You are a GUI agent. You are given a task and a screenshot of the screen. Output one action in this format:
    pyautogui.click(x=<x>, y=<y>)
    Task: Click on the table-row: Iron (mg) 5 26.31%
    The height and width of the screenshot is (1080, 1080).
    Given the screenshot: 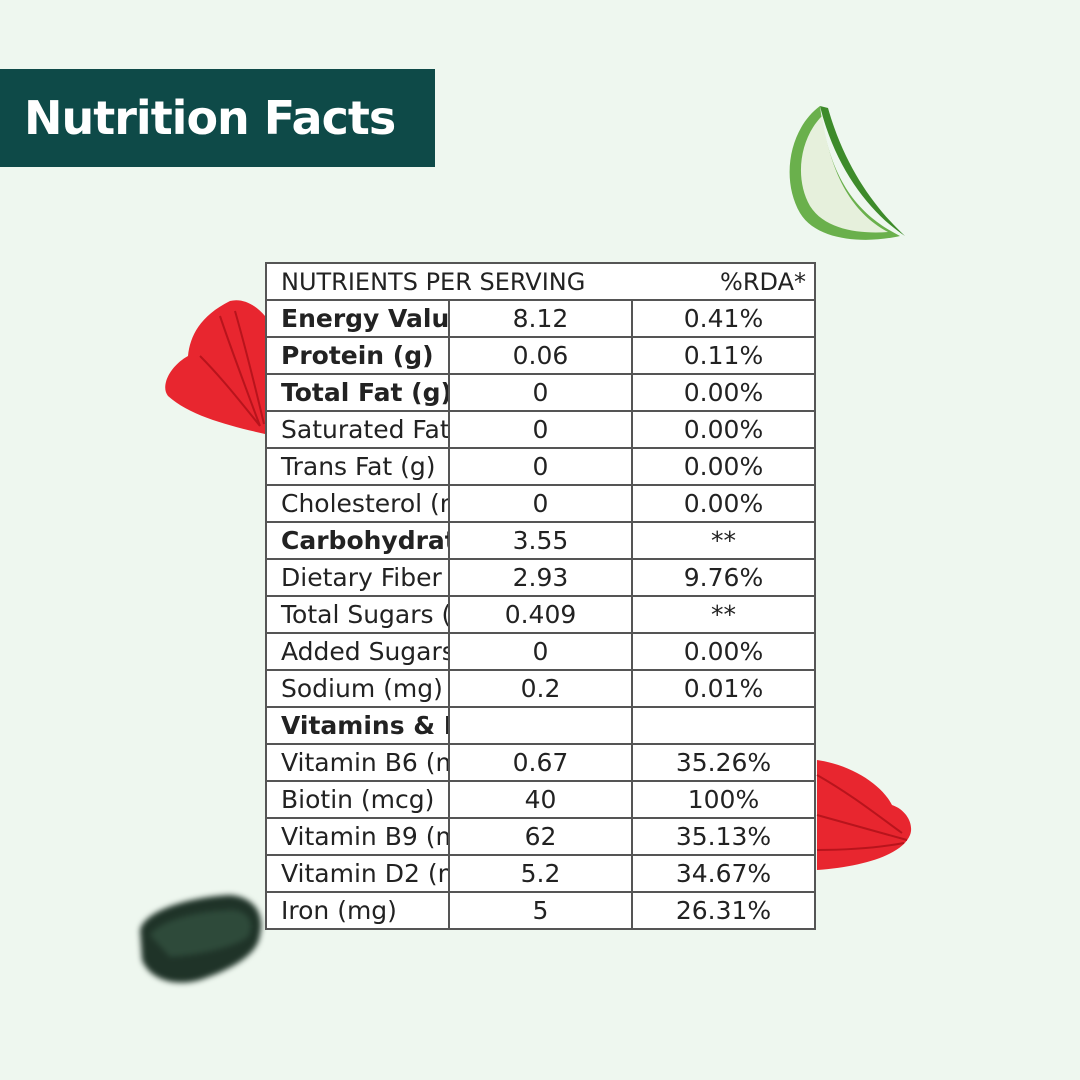 What is the action you would take?
    pyautogui.click(x=540, y=910)
    